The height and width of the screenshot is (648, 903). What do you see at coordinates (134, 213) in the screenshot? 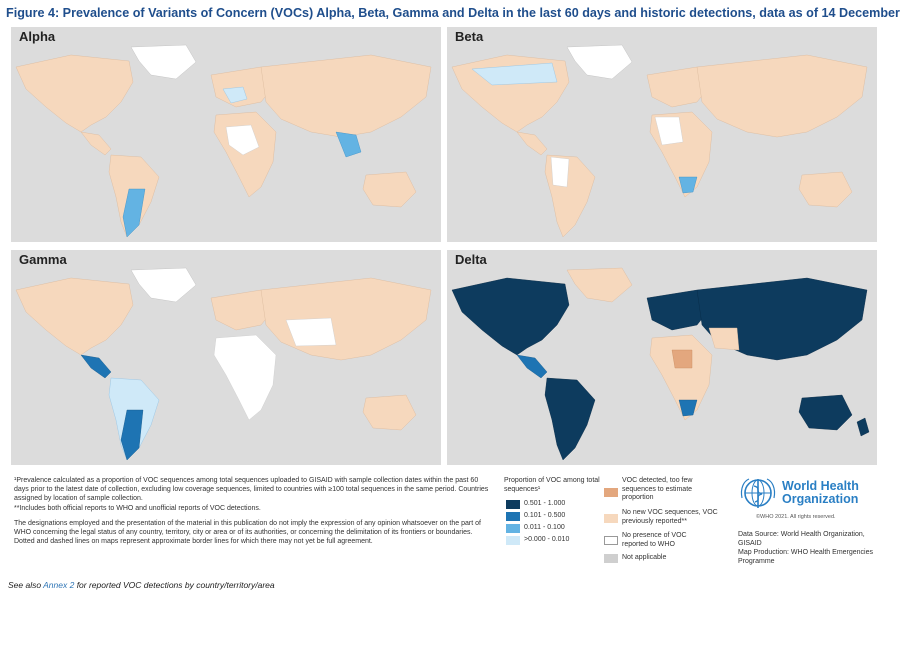
I see `land-argentina` at bounding box center [134, 213].